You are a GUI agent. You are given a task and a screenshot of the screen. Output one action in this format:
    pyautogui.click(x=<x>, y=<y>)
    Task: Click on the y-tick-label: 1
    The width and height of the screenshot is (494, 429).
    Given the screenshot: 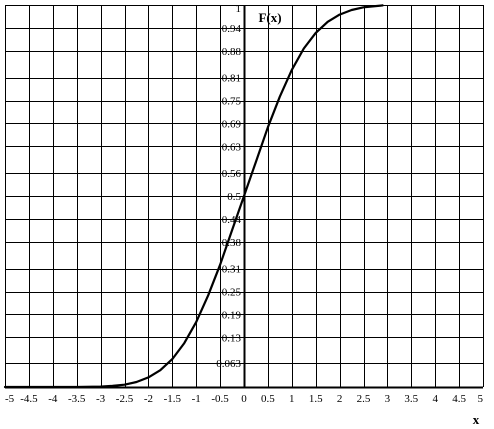 What is the action you would take?
    pyautogui.click(x=239, y=9)
    